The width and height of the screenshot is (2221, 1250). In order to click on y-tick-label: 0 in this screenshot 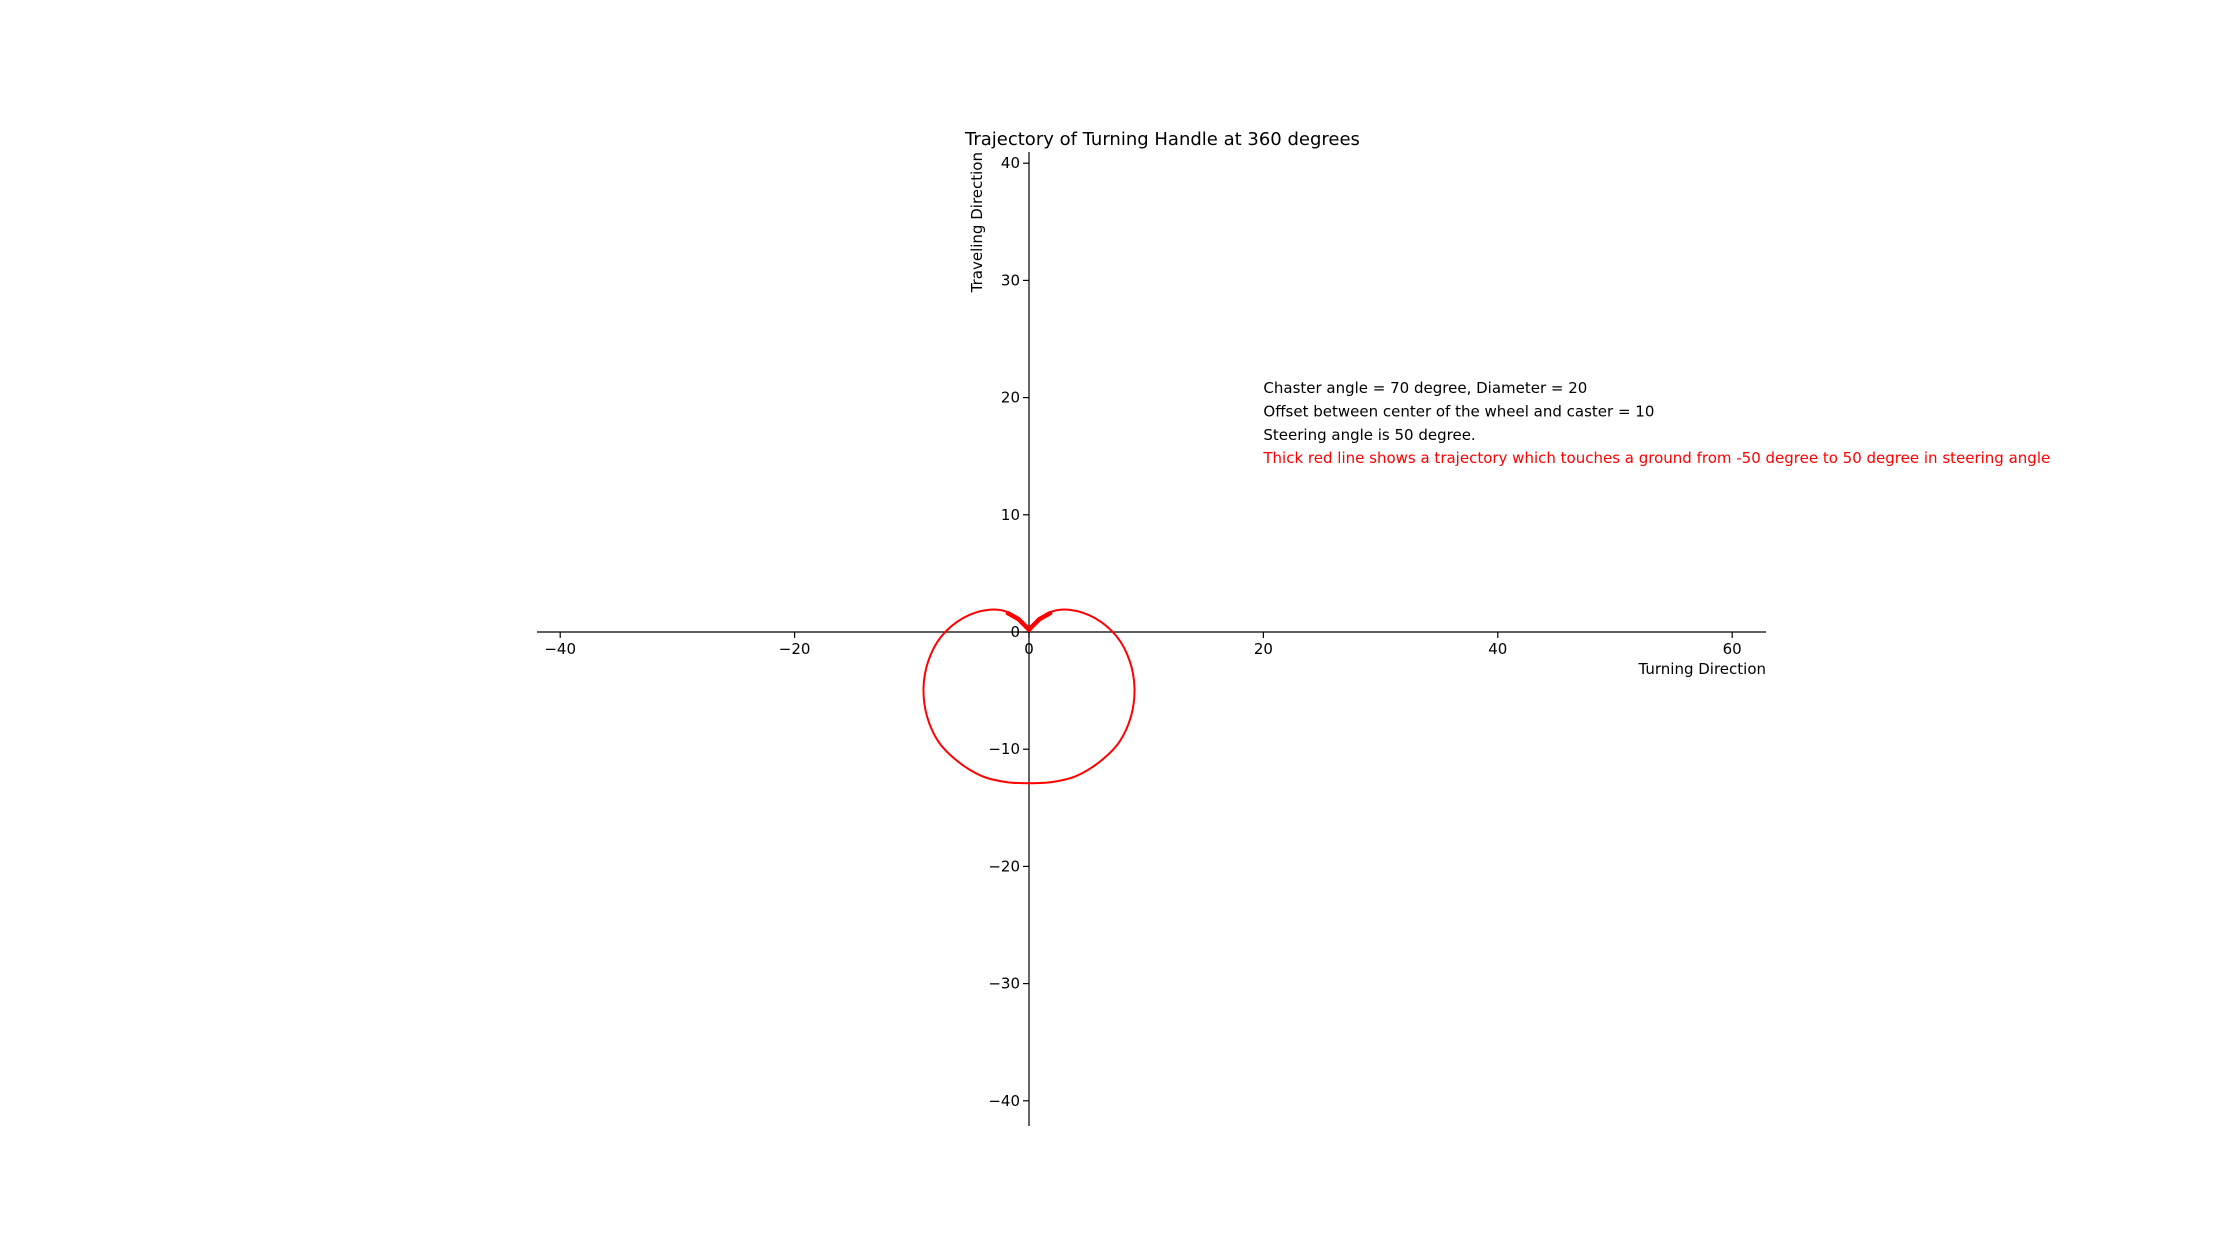, I will do `click(1015, 632)`.